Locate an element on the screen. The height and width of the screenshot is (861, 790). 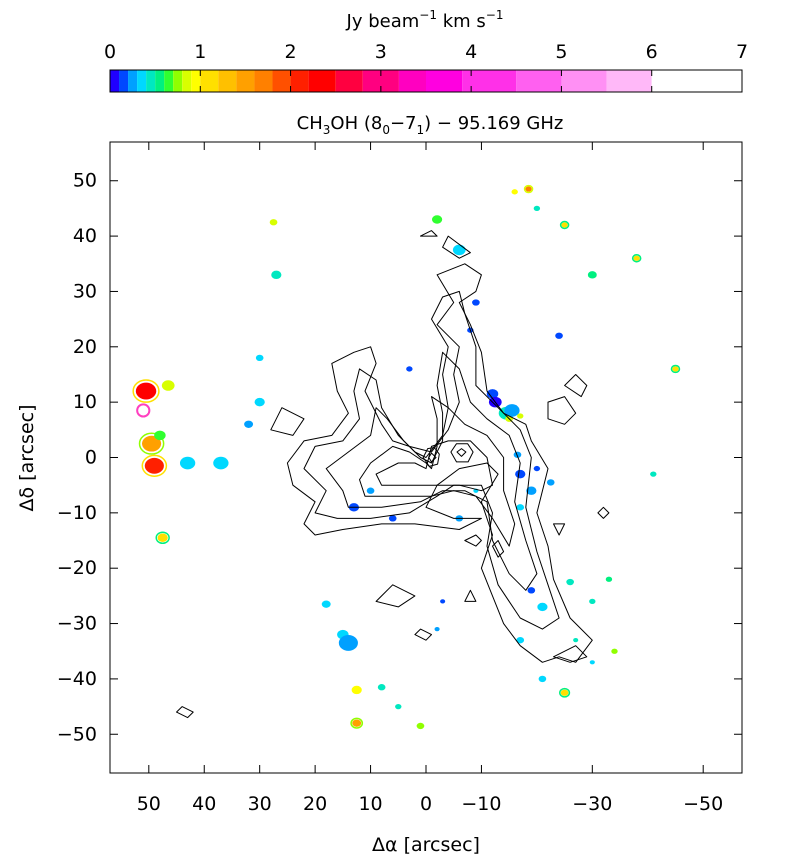
x-tick-labels: 50 40 30 20 10 0 −10 −30 −50 is located at coordinates (430, 804).